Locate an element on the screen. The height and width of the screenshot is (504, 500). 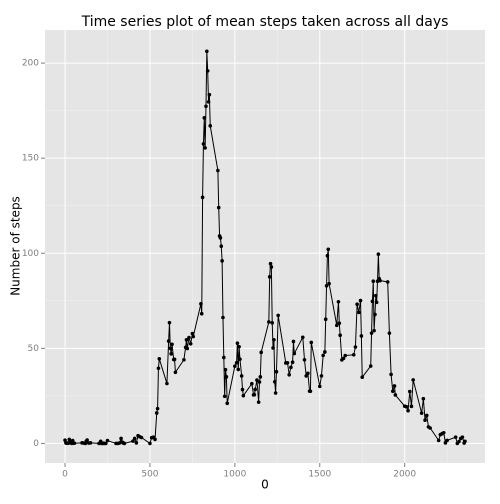
y-tick-label: 150 is located at coordinates (30, 159).